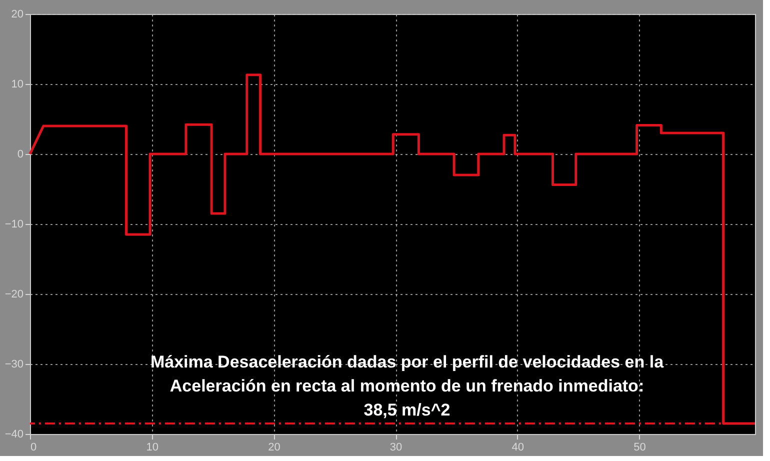 This screenshot has height=461, width=770. I want to click on x-tick-label: 50, so click(640, 448).